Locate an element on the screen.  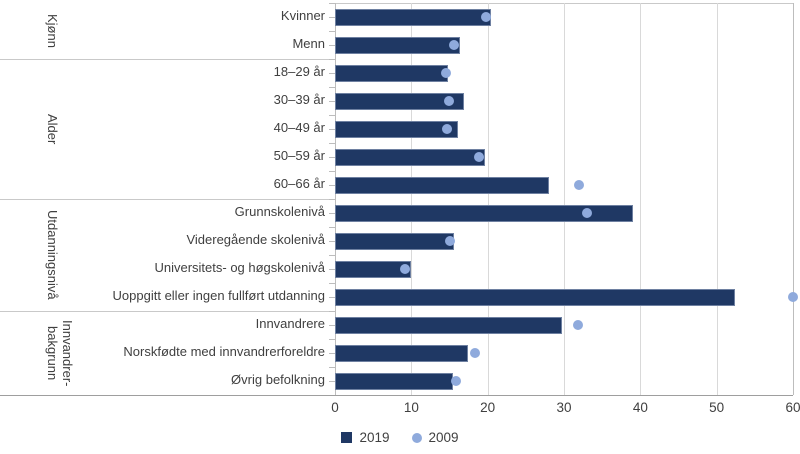
x-tick-label-50: 50 is located at coordinates (717, 407).